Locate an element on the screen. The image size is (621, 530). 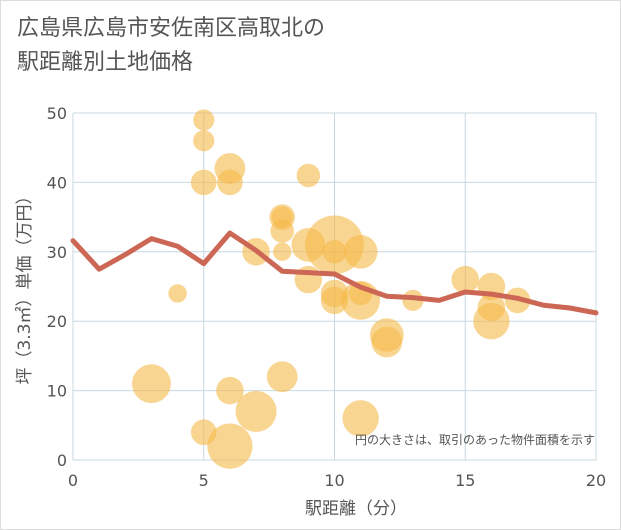
y-tick-label: 0 is located at coordinates (62, 460).